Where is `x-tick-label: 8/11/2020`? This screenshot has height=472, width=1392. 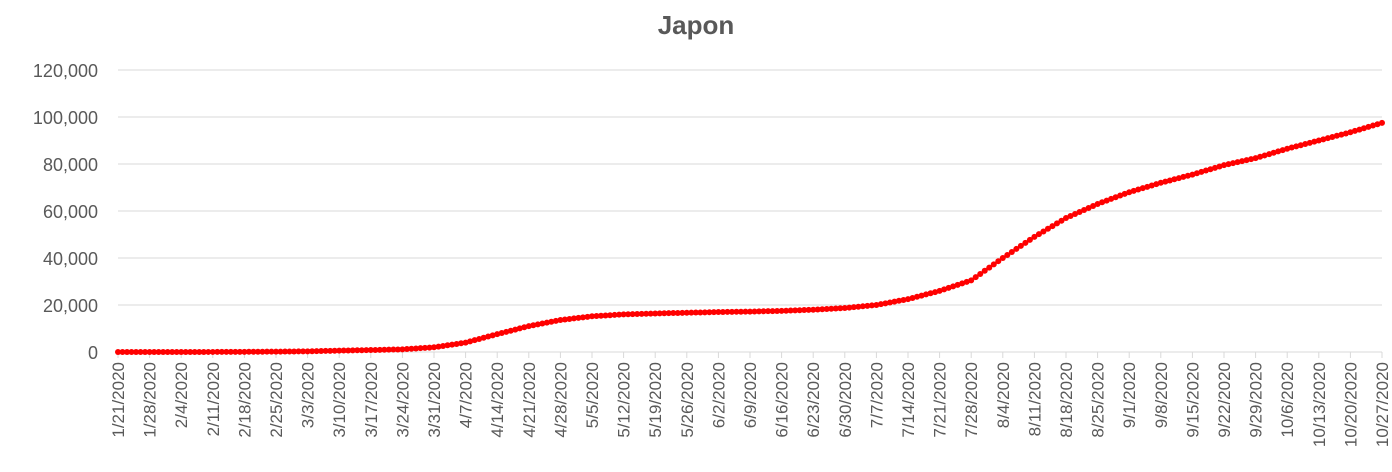 x-tick-label: 8/11/2020 is located at coordinates (1034, 399).